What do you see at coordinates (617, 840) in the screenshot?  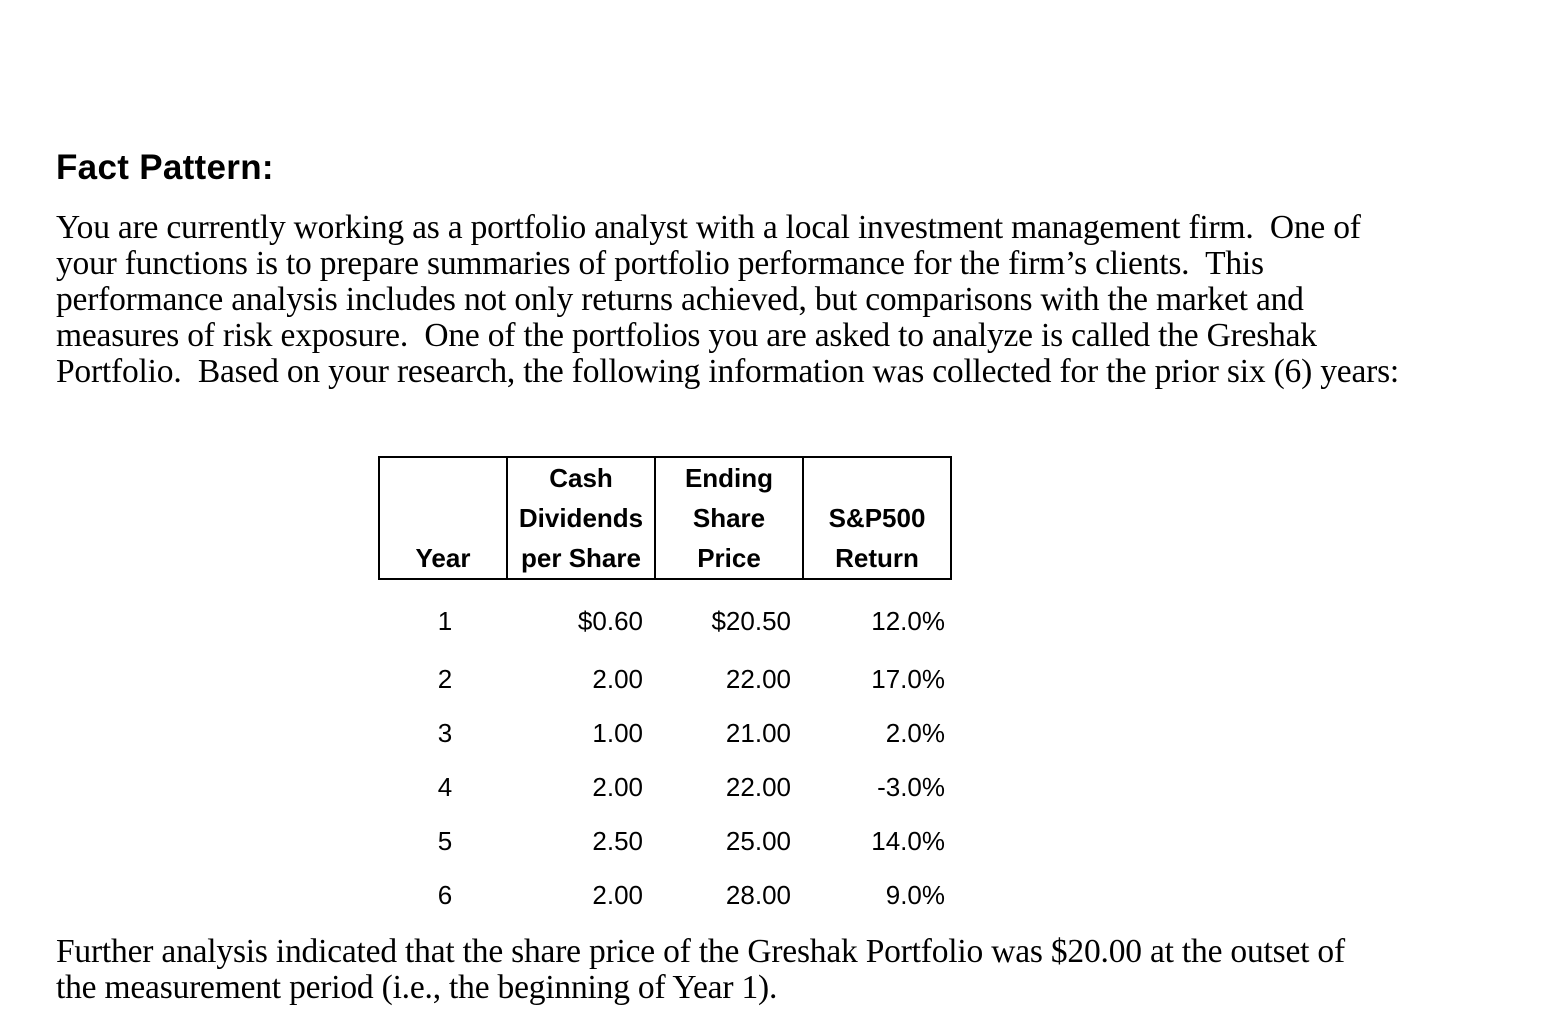 I see `cell-dividends: 2.50` at bounding box center [617, 840].